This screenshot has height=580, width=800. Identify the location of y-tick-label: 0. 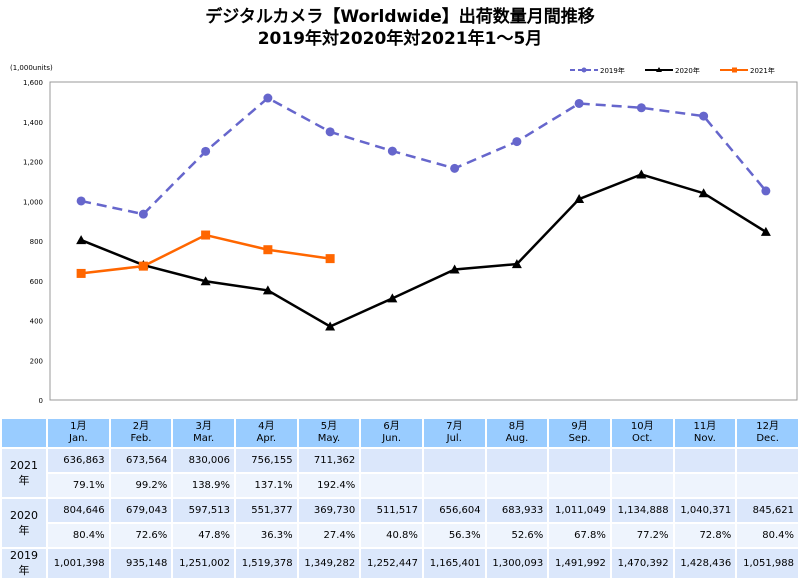
(41, 401).